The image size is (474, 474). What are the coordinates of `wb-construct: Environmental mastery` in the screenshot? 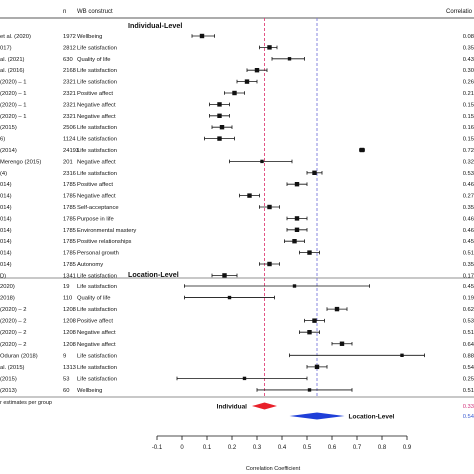 It's located at (106, 231).